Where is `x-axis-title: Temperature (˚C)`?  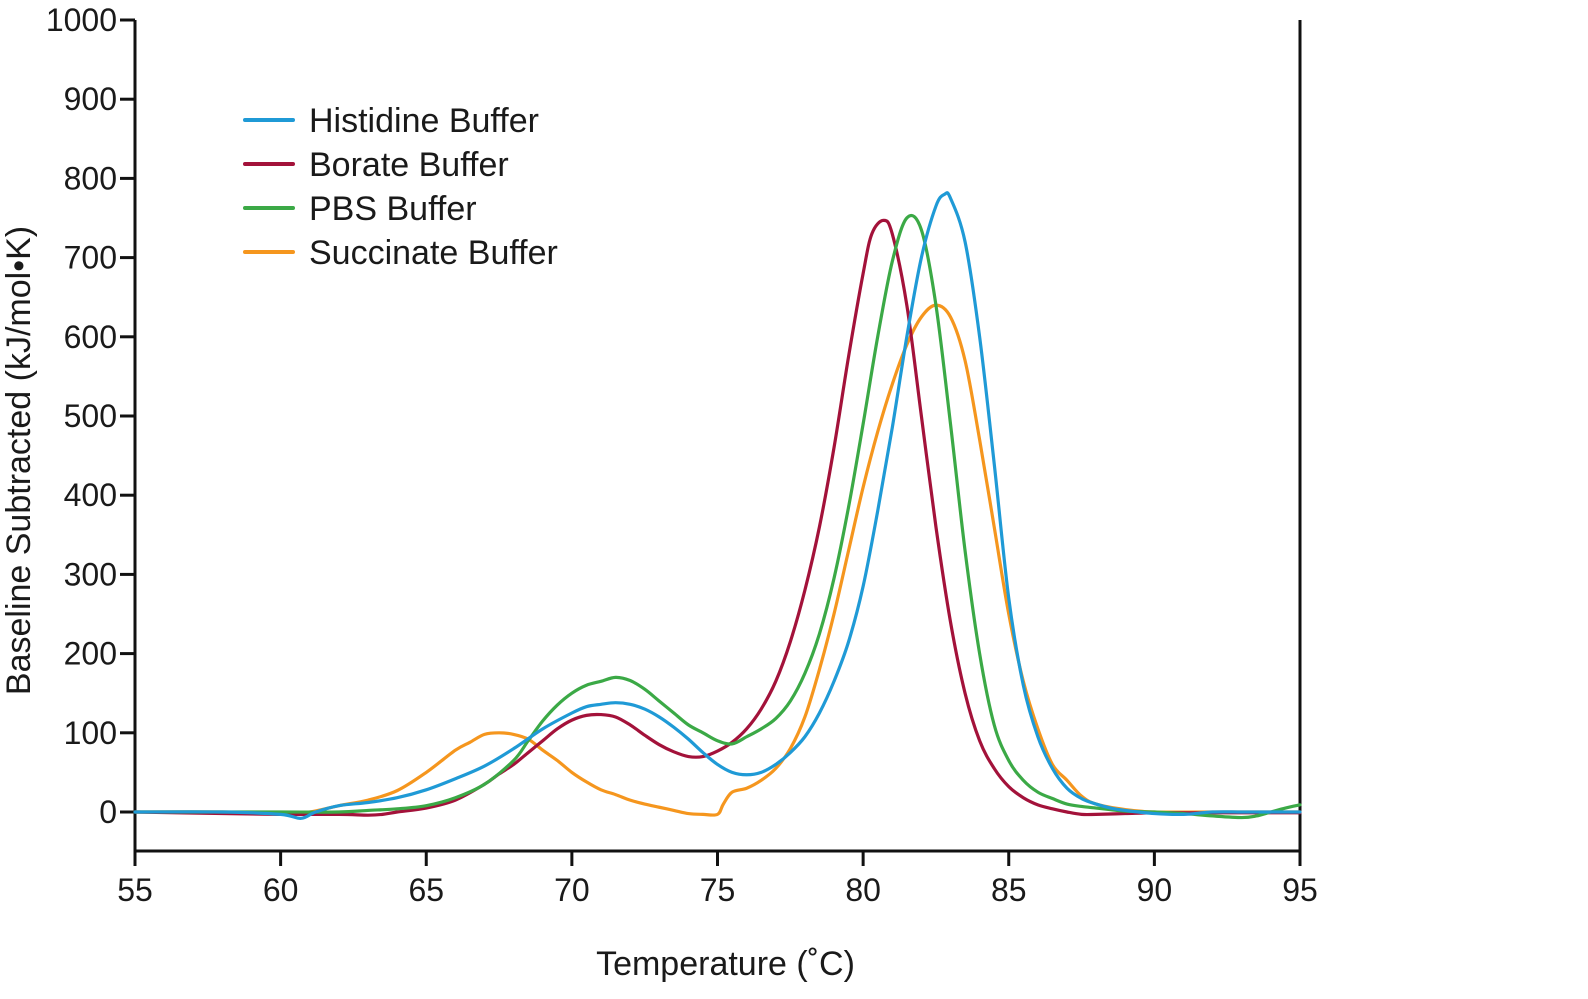 x-axis-title: Temperature (˚C) is located at coordinates (725, 964).